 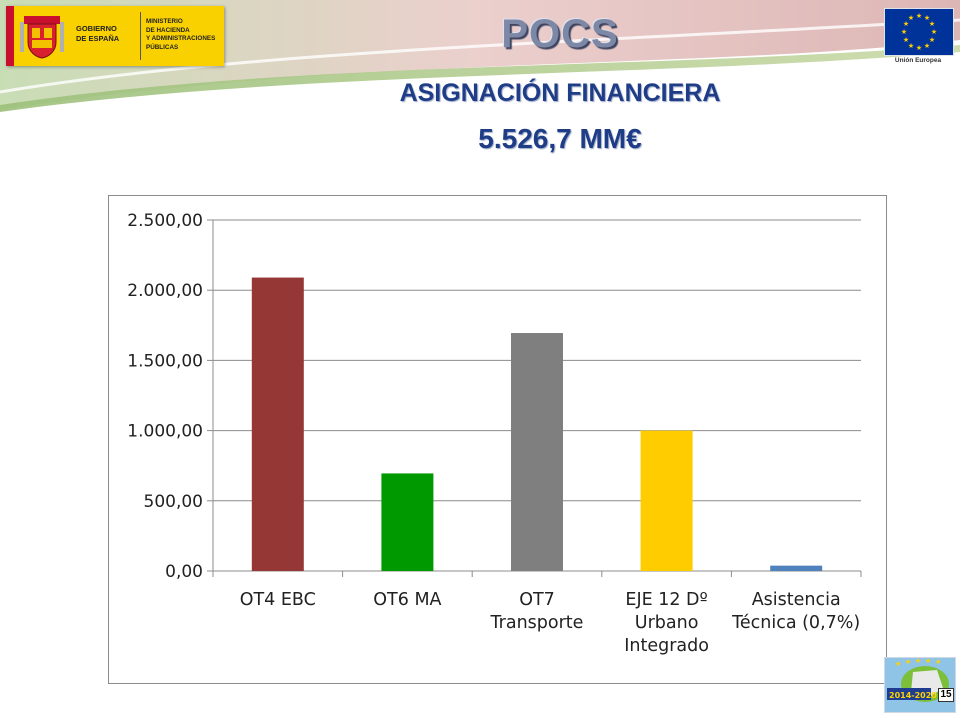 I want to click on y-tick-label: 1.500,00, so click(x=165, y=361).